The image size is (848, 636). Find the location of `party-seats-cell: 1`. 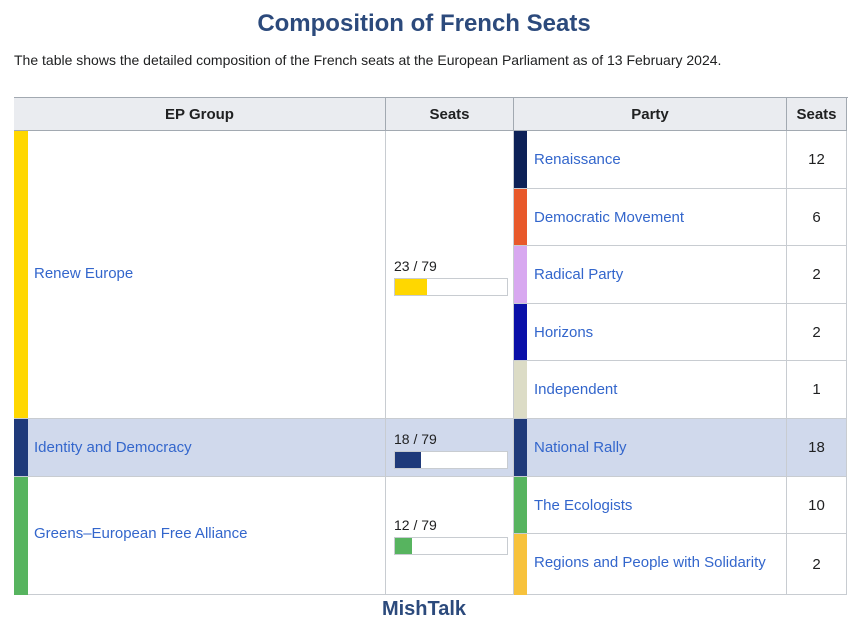

party-seats-cell: 1 is located at coordinates (817, 390).